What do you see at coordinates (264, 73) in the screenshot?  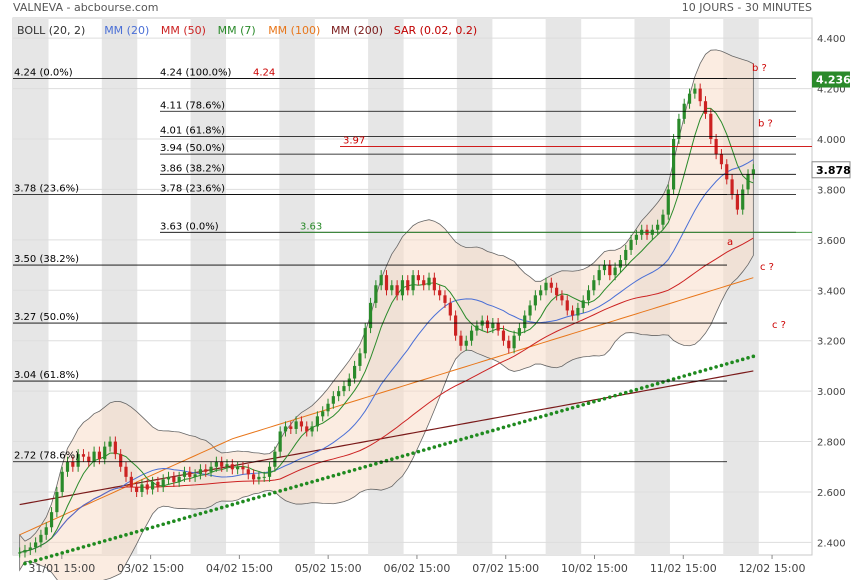 I see `price-label: 4.24` at bounding box center [264, 73].